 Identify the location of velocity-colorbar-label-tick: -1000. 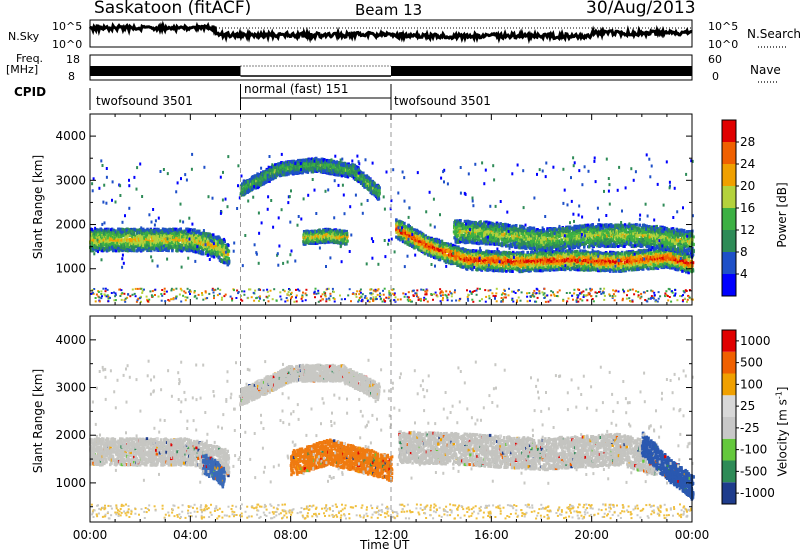
(757, 493).